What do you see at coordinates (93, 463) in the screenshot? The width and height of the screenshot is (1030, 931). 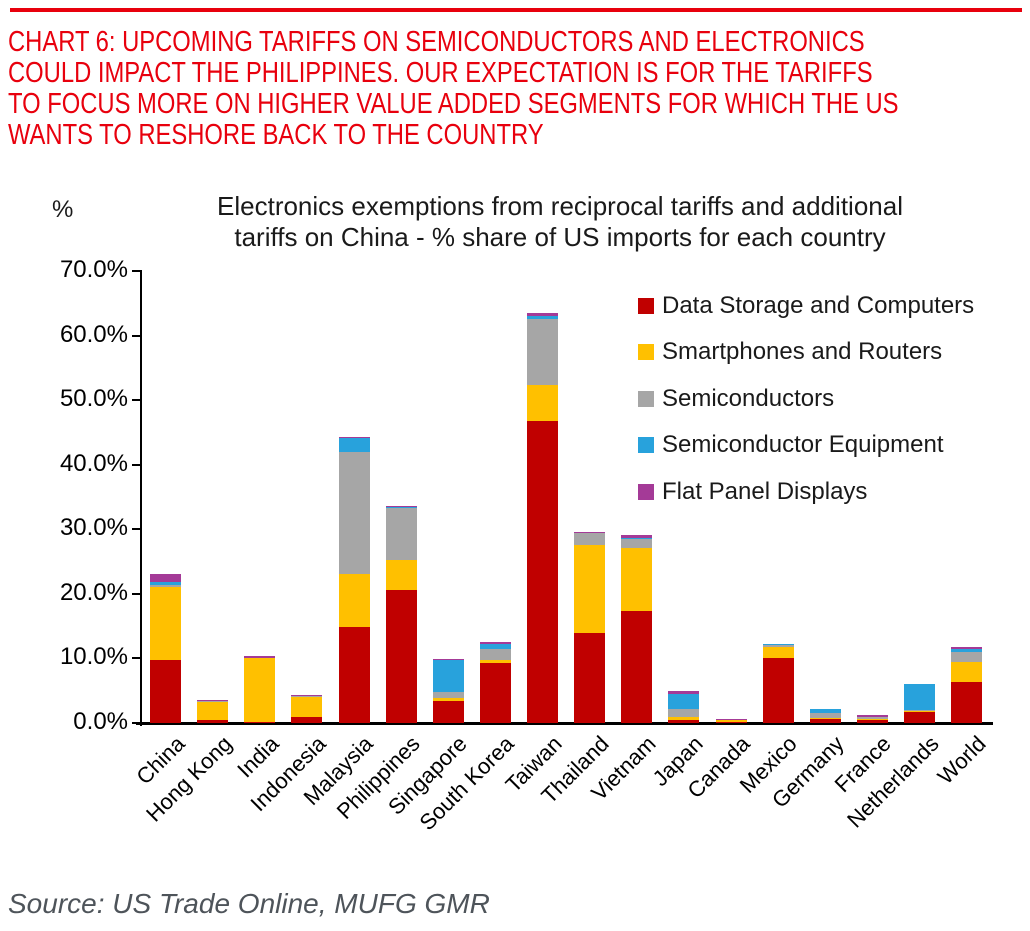 I see `y-tick-label: 40.0%` at bounding box center [93, 463].